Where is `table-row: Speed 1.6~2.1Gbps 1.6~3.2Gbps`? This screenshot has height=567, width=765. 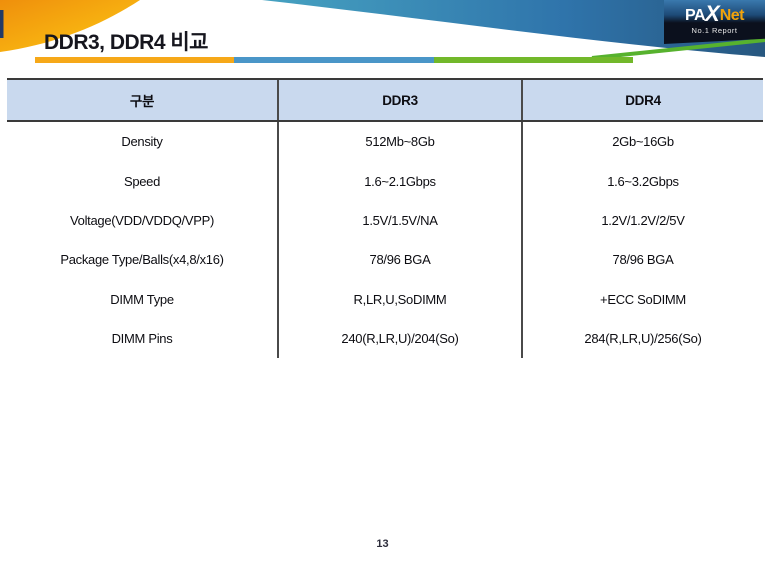 table-row: Speed 1.6~2.1Gbps 1.6~3.2Gbps is located at coordinates (385, 181).